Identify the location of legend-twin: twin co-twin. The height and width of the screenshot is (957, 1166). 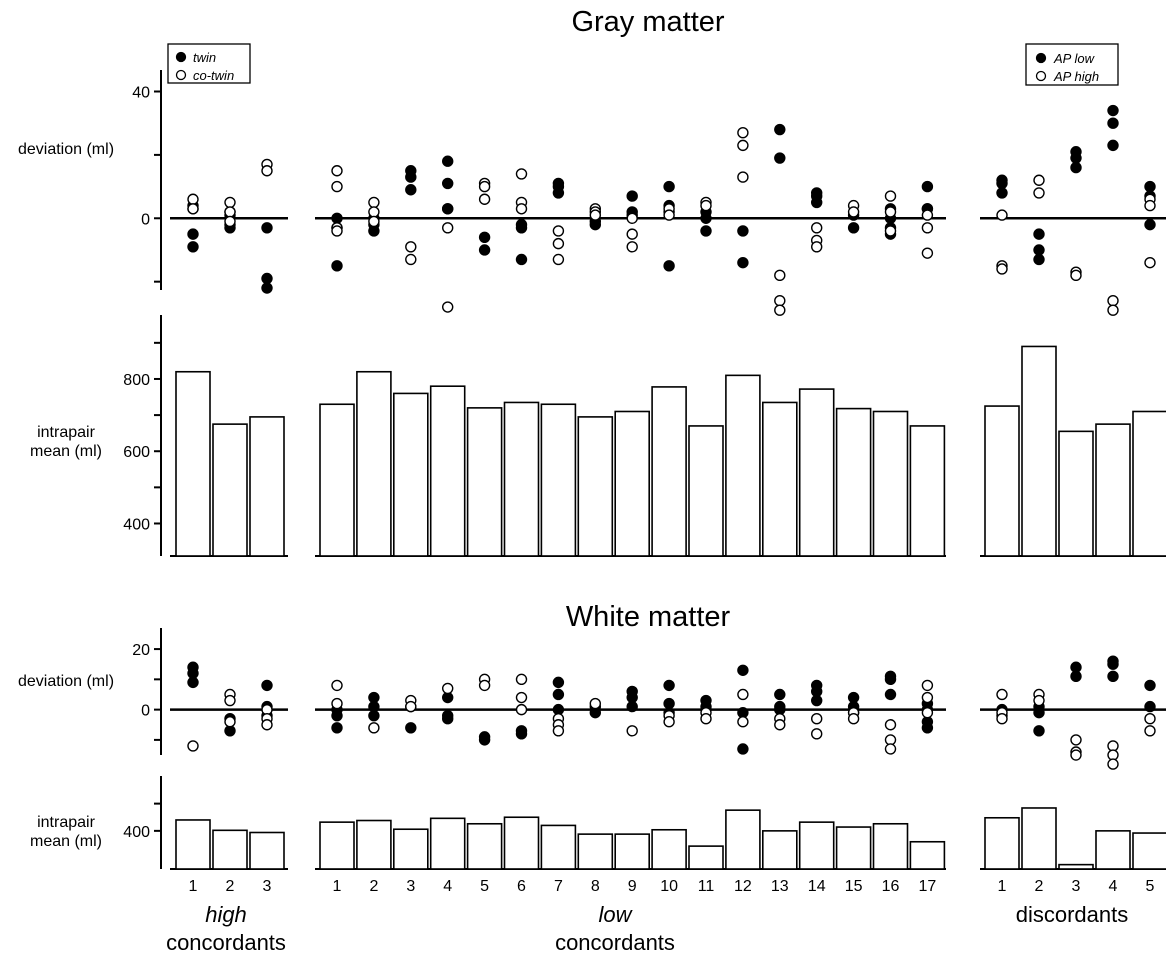
(209, 63).